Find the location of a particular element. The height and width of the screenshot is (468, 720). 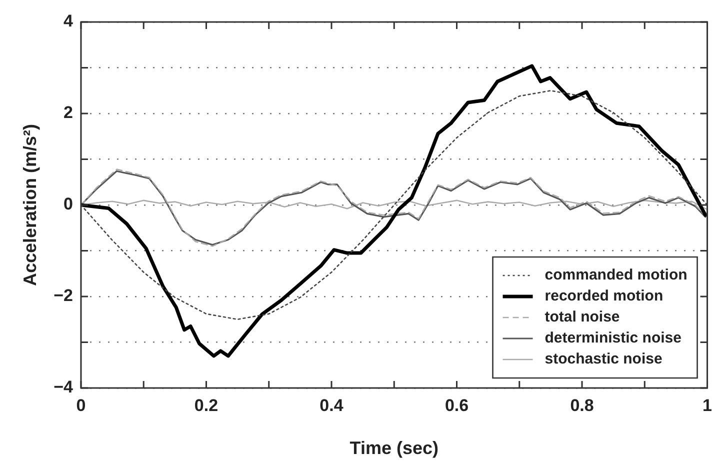

x-tick-label: 1 is located at coordinates (707, 405).